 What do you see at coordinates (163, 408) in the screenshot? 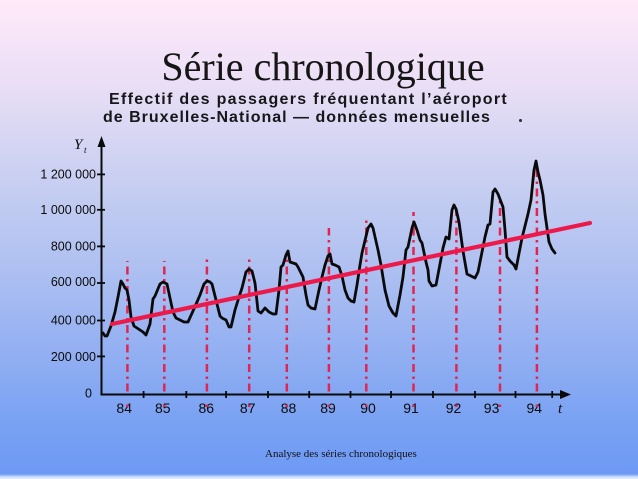
I see `svg-text: 85` at bounding box center [163, 408].